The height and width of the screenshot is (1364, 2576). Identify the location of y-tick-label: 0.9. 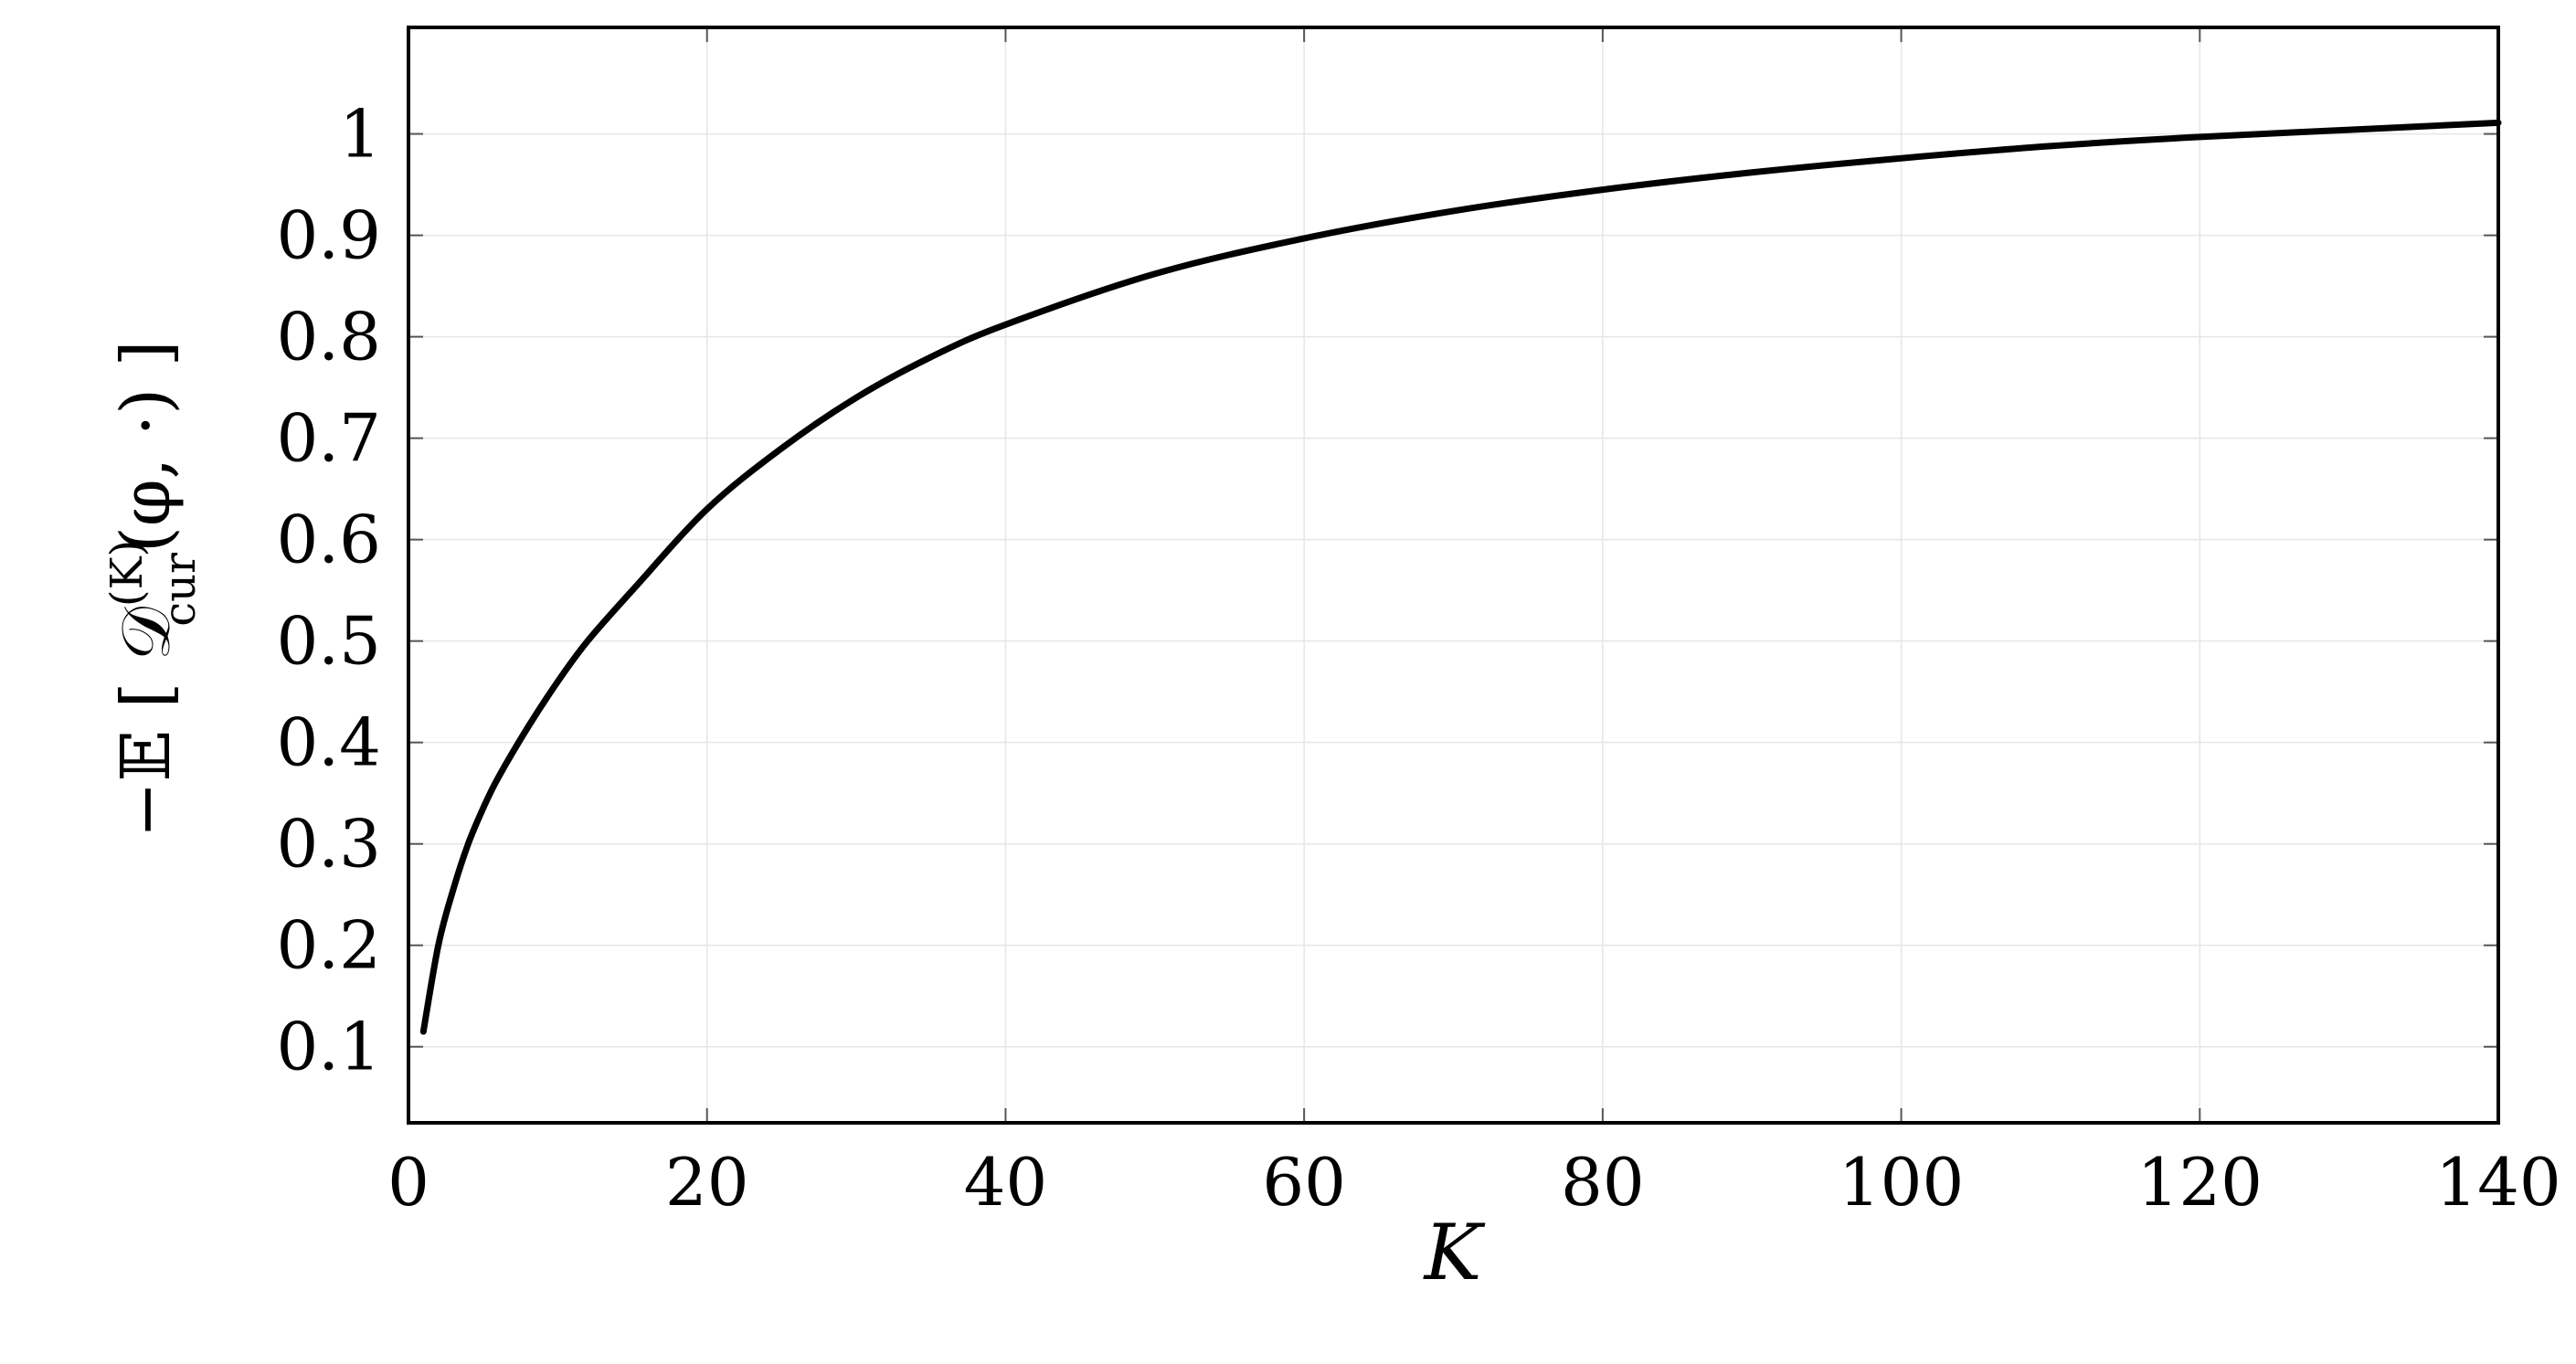
(328, 235).